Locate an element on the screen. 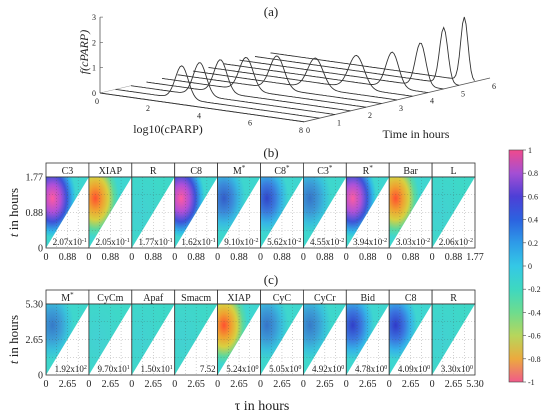  y-tick-label: 5.30 is located at coordinates (35, 305).